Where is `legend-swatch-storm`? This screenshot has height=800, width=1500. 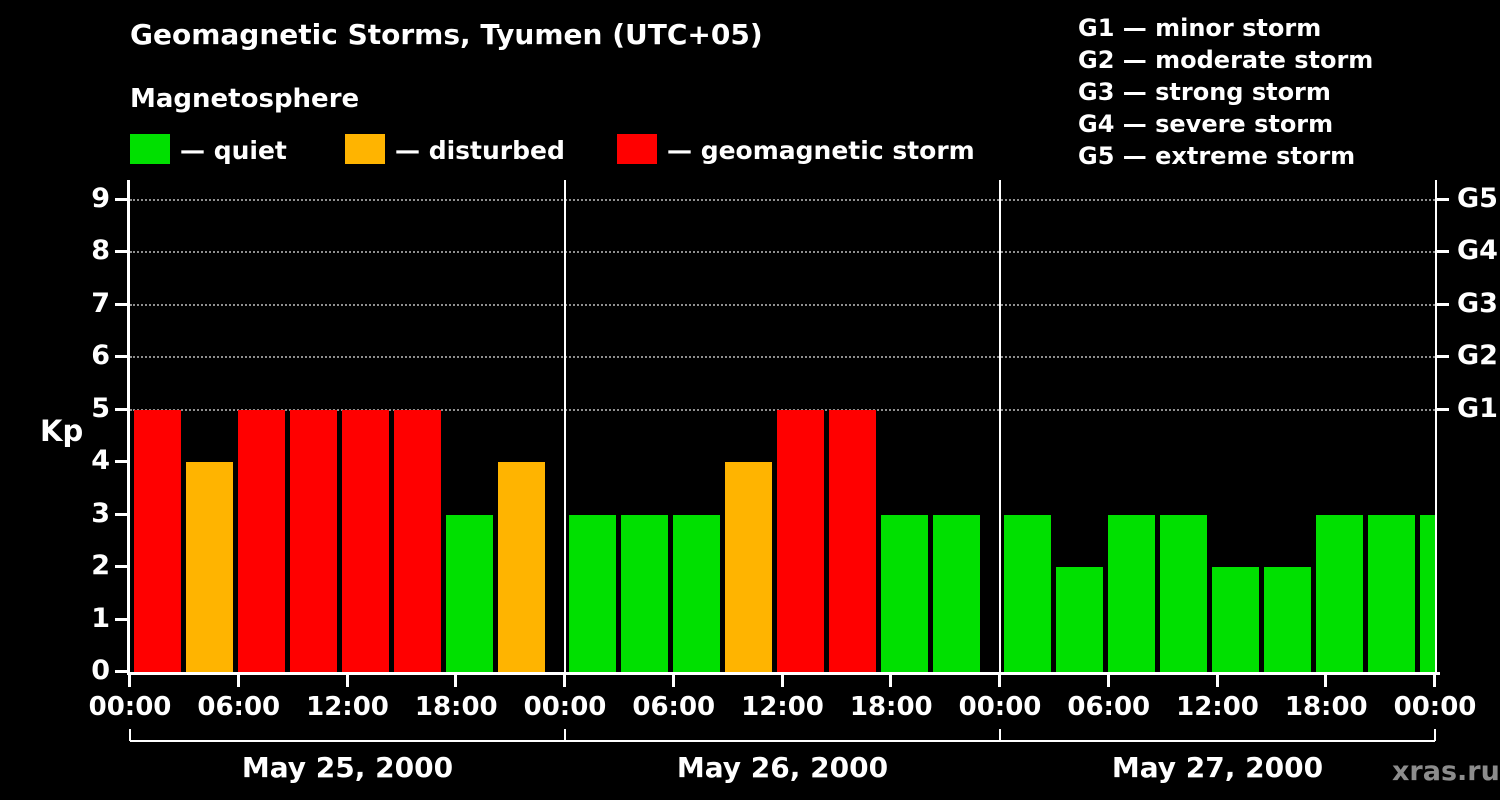
legend-swatch-storm is located at coordinates (637, 149).